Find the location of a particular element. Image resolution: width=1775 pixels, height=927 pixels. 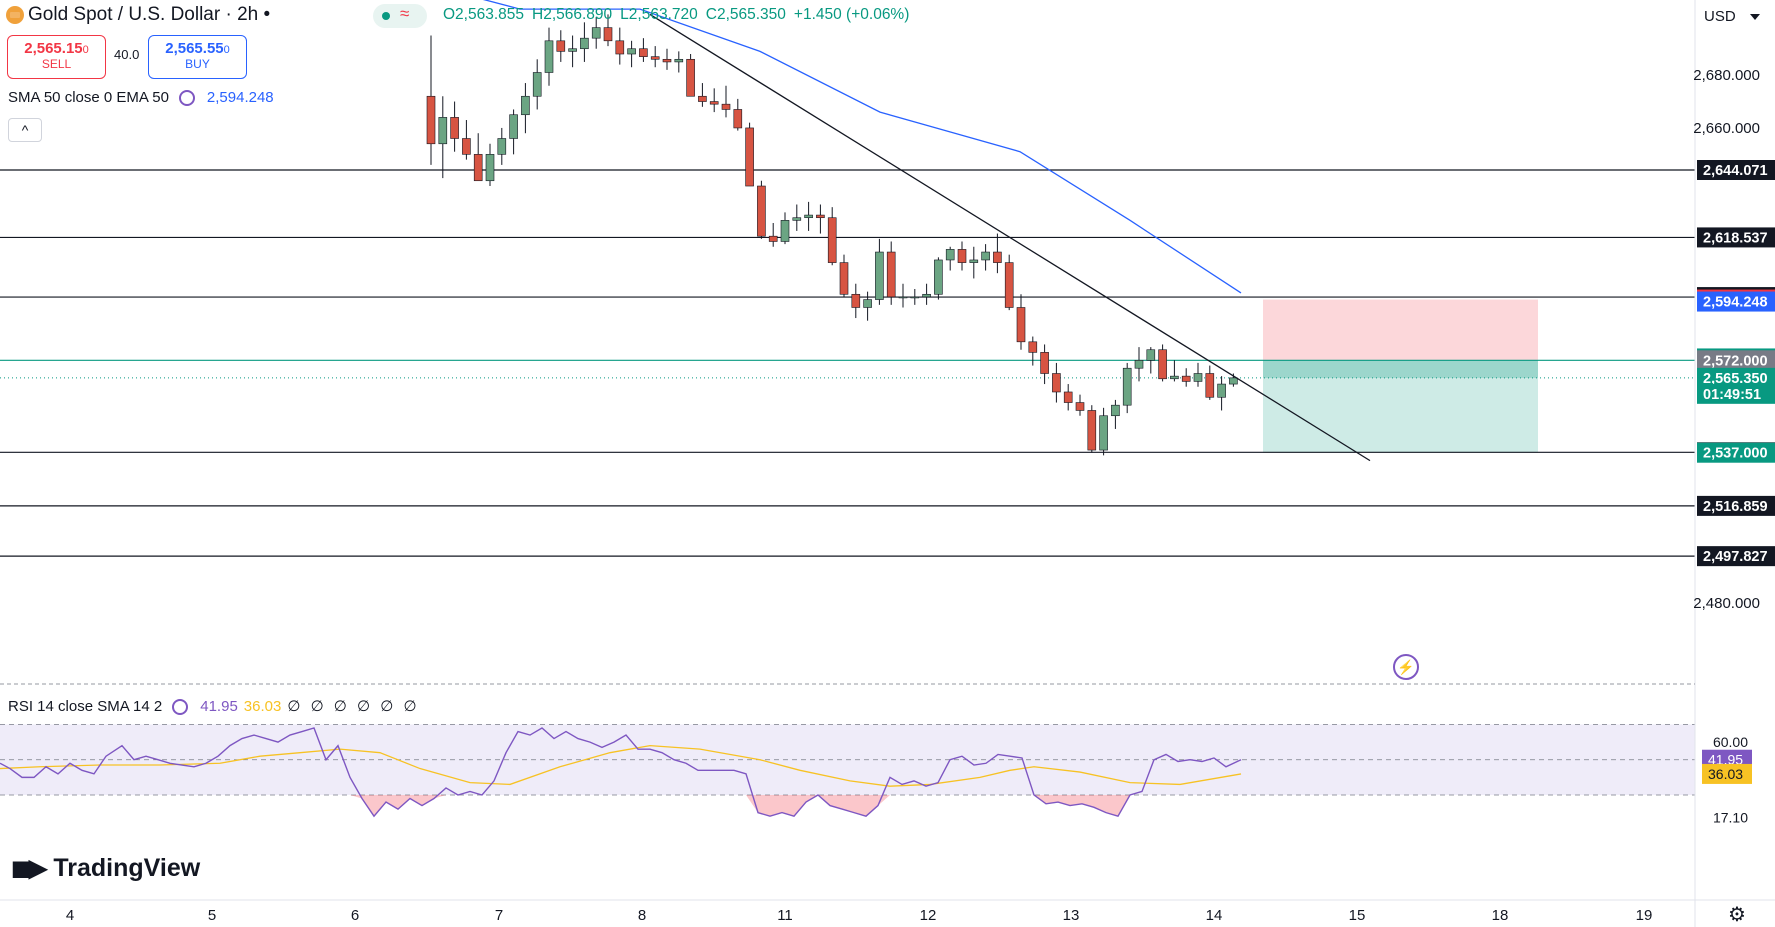

price-label-text: 2,618.537 is located at coordinates (1735, 238).